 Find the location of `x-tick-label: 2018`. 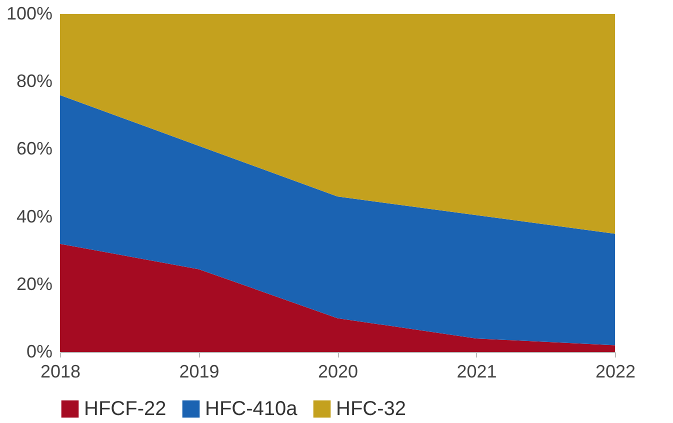

x-tick-label: 2018 is located at coordinates (60, 372).